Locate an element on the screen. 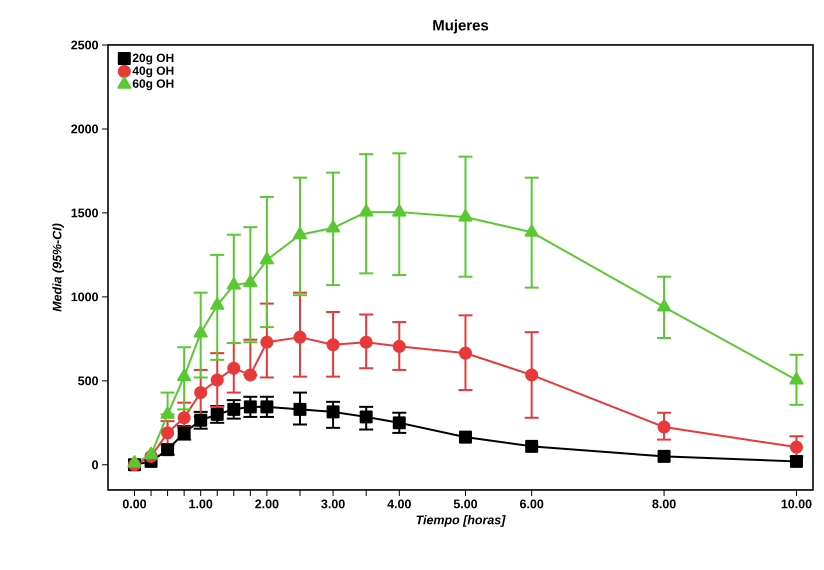  x-tick-label: 5.00 is located at coordinates (466, 504).